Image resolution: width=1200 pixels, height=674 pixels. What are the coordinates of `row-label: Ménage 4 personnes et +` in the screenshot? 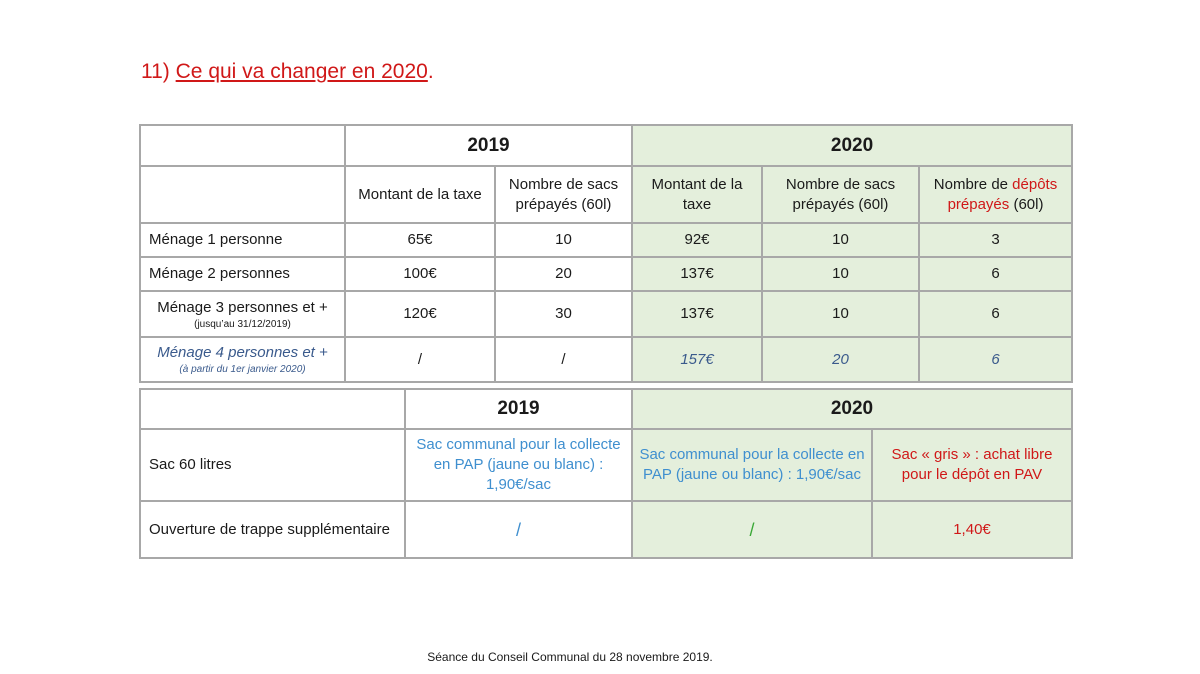 It's located at (242, 352).